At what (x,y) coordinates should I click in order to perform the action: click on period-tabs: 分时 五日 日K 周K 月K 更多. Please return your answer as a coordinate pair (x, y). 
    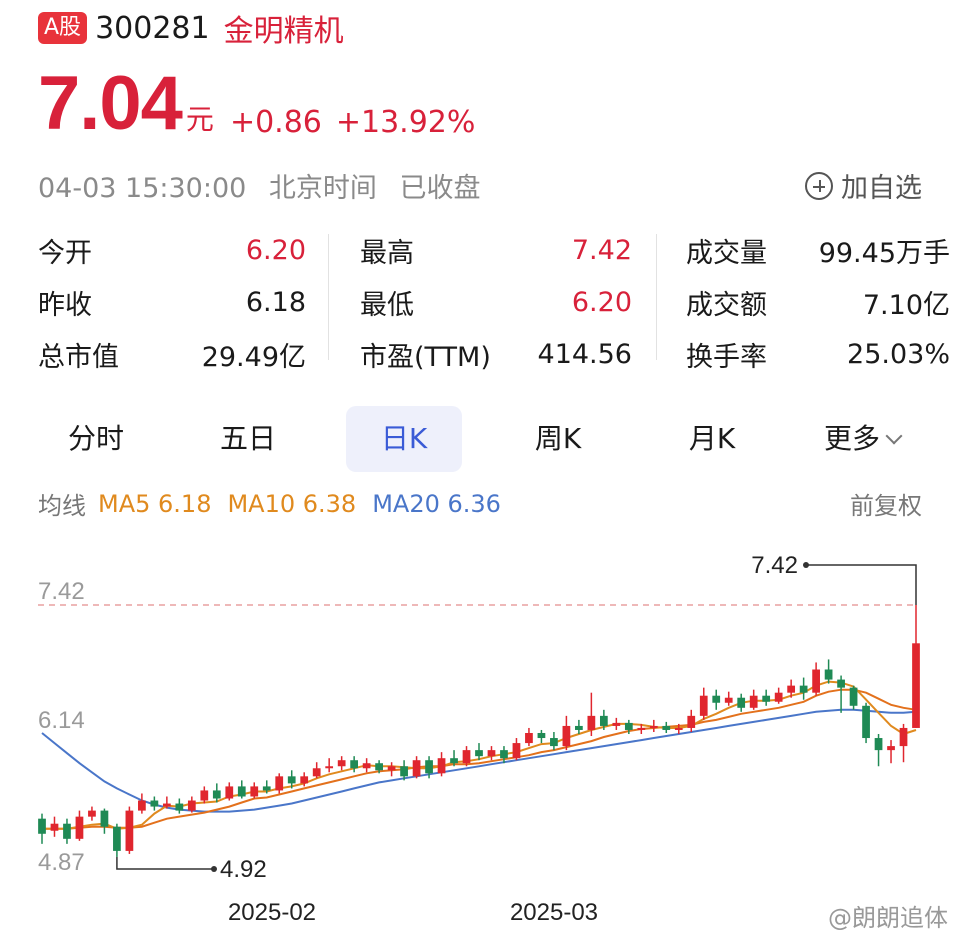
    Looking at the image, I should click on (480, 439).